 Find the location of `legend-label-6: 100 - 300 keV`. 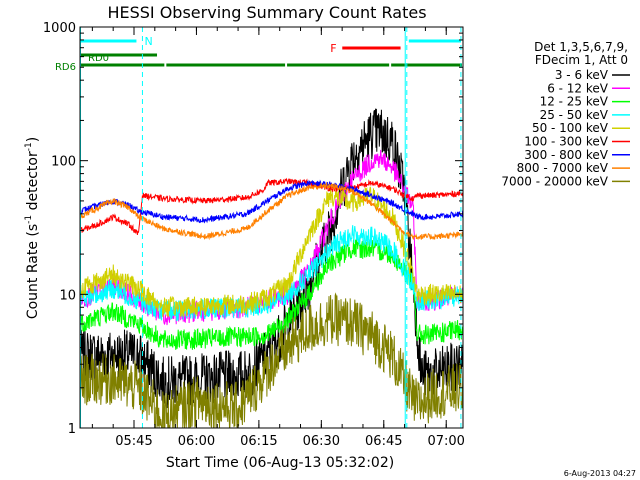

legend-label-6: 100 - 300 keV is located at coordinates (566, 142).